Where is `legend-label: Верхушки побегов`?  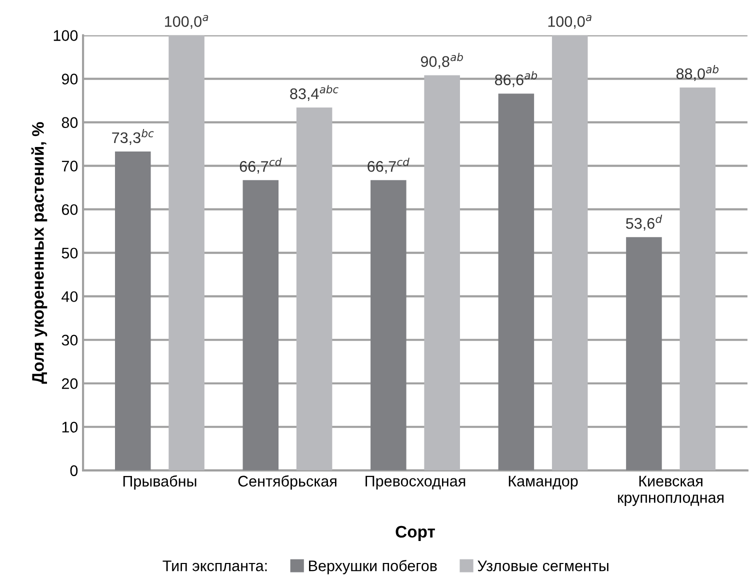 legend-label: Верхушки побегов is located at coordinates (373, 567).